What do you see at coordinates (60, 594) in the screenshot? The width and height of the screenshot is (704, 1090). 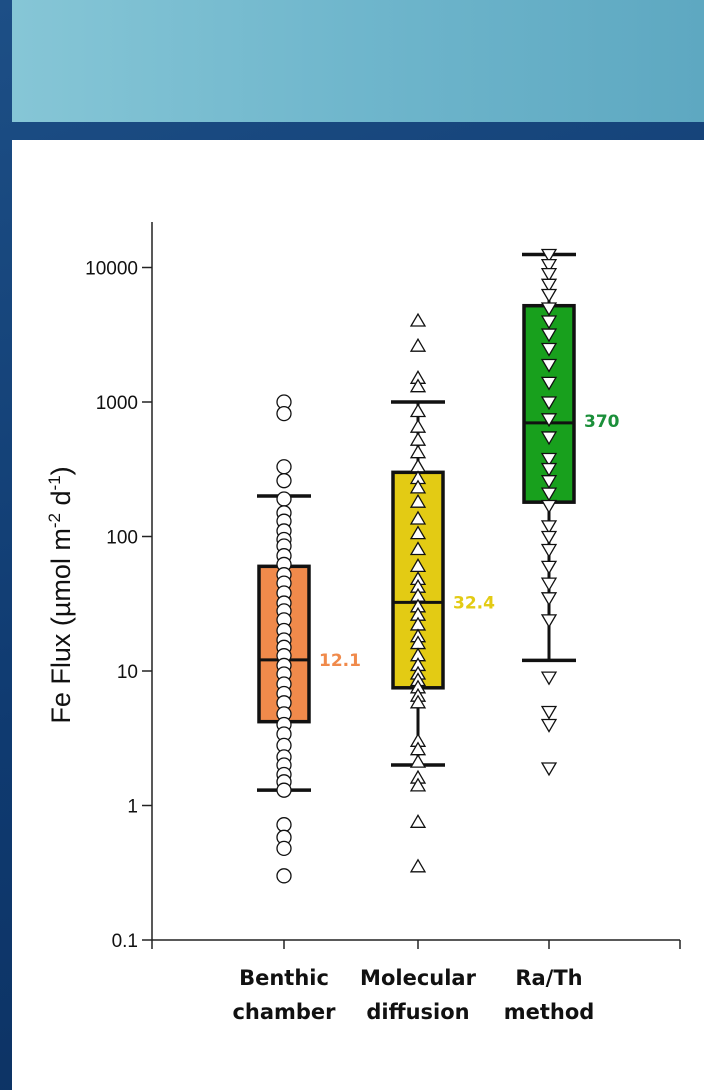 I see `y-axis-label: Fe Flux (µmol m-2 d-1)` at bounding box center [60, 594].